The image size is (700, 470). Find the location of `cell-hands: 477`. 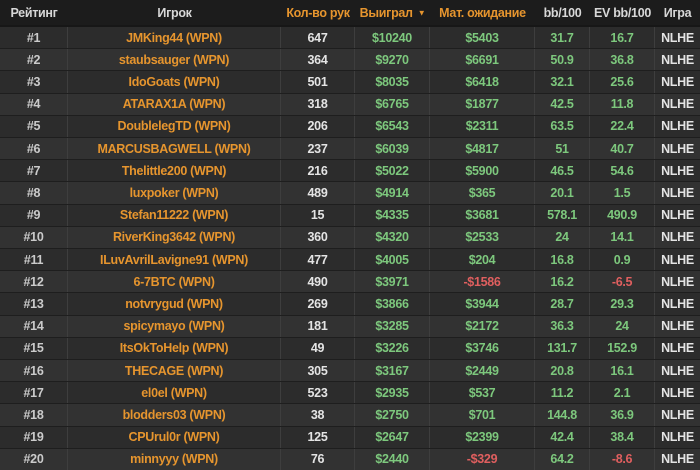

cell-hands: 477 is located at coordinates (318, 260).